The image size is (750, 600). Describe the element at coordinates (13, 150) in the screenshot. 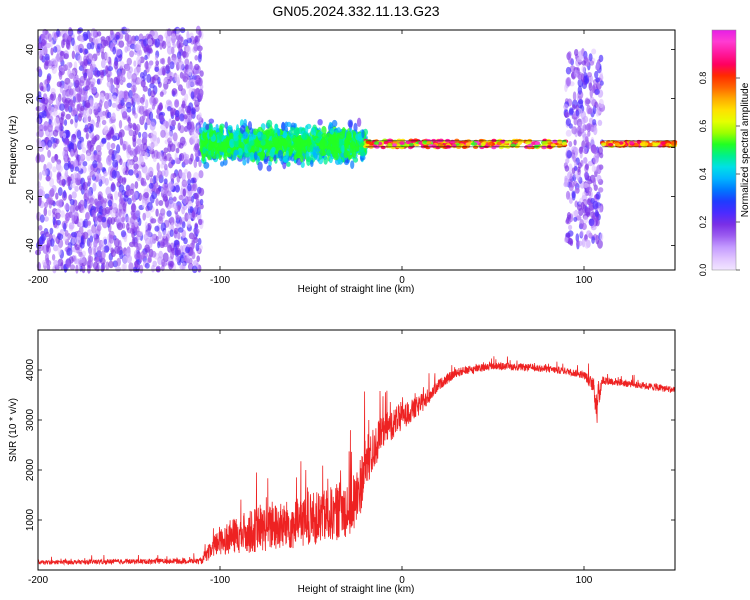

I see `spectrogram-y-label: Frequency (Hz)` at that location.